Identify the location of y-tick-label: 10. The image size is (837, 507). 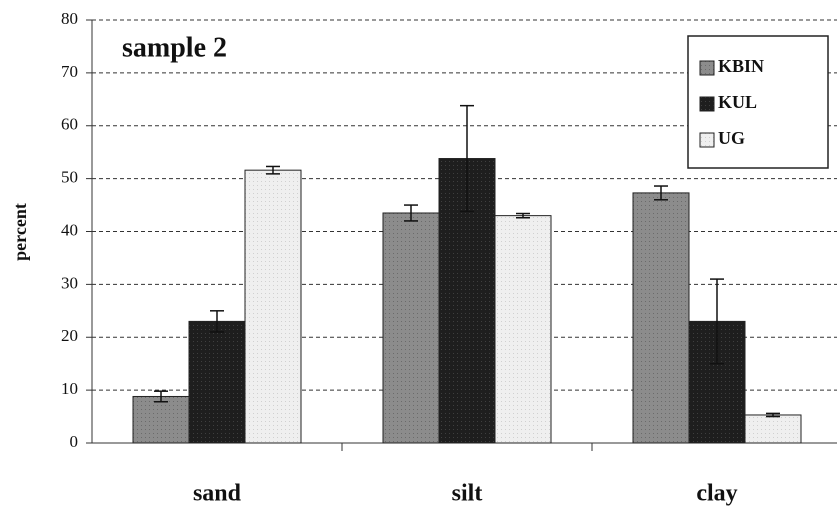
(69, 388).